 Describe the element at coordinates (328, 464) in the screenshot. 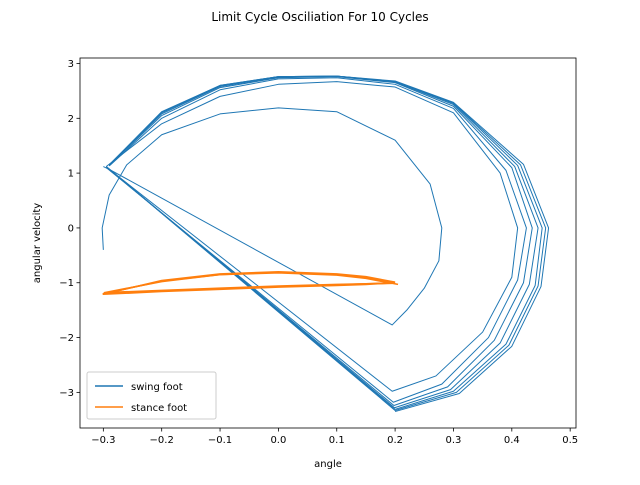

I see `x-axis-label: angle` at that location.